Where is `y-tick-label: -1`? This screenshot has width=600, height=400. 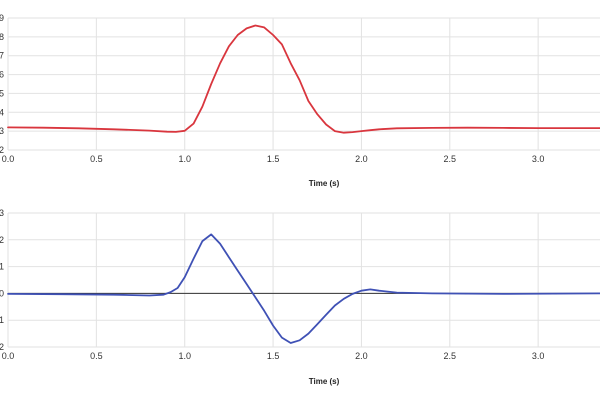
y-tick-label: -1 is located at coordinates (2, 320).